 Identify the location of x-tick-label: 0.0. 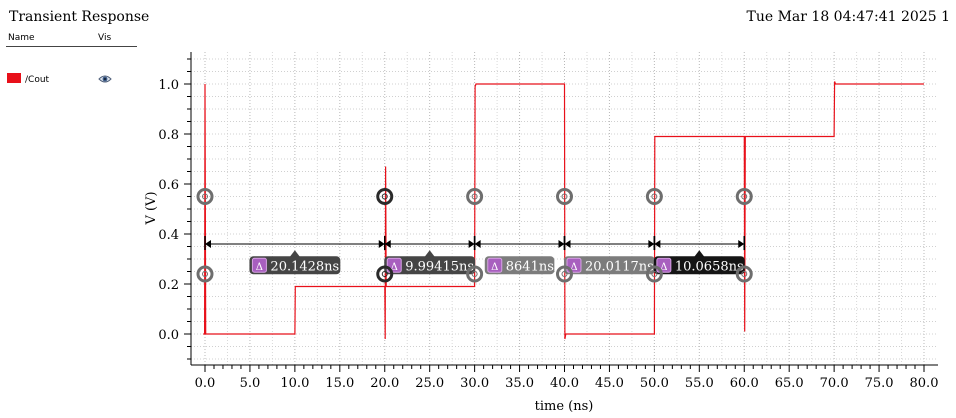
(205, 383).